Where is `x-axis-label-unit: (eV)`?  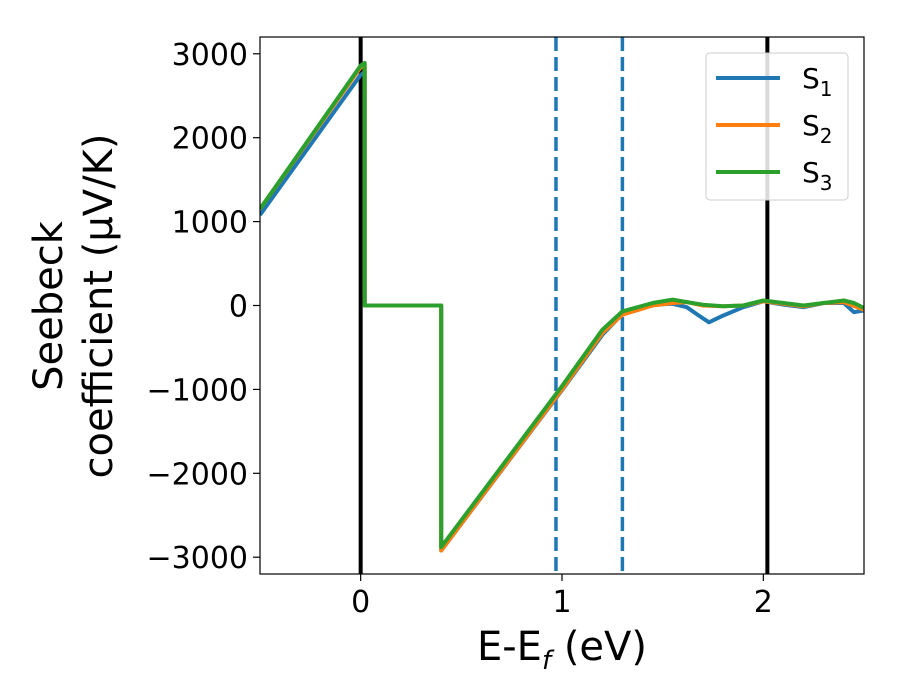
x-axis-label-unit: (eV) is located at coordinates (599, 647).